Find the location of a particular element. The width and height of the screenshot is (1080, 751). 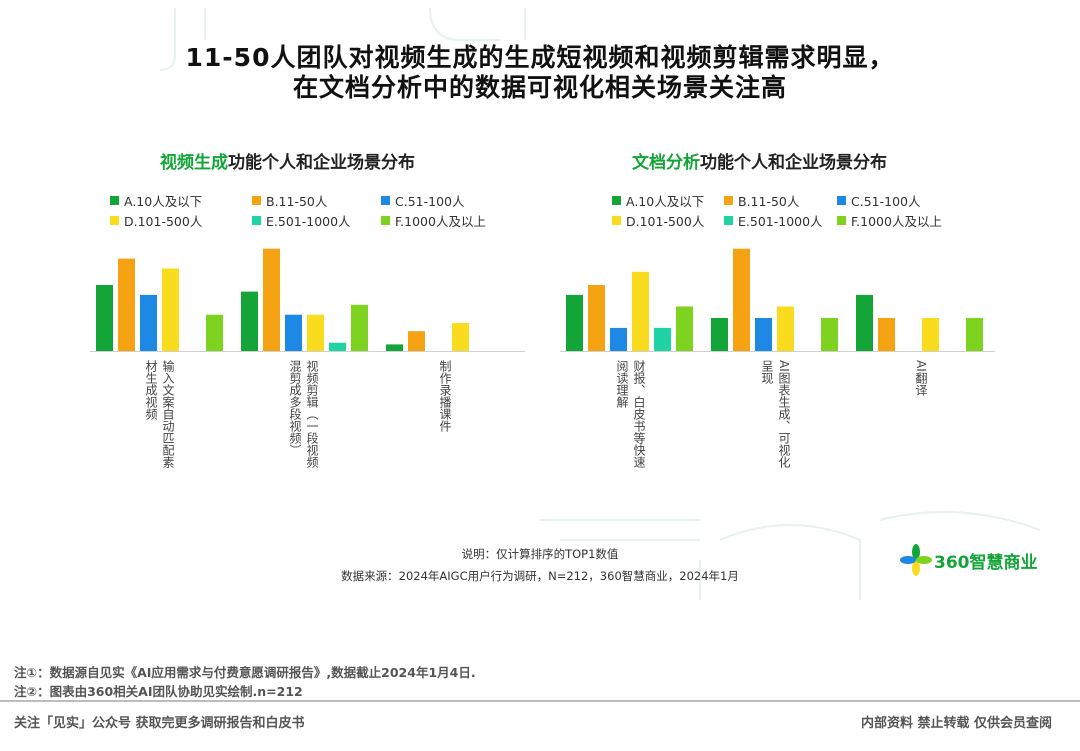

category-label: AI翻译 is located at coordinates (920, 378).